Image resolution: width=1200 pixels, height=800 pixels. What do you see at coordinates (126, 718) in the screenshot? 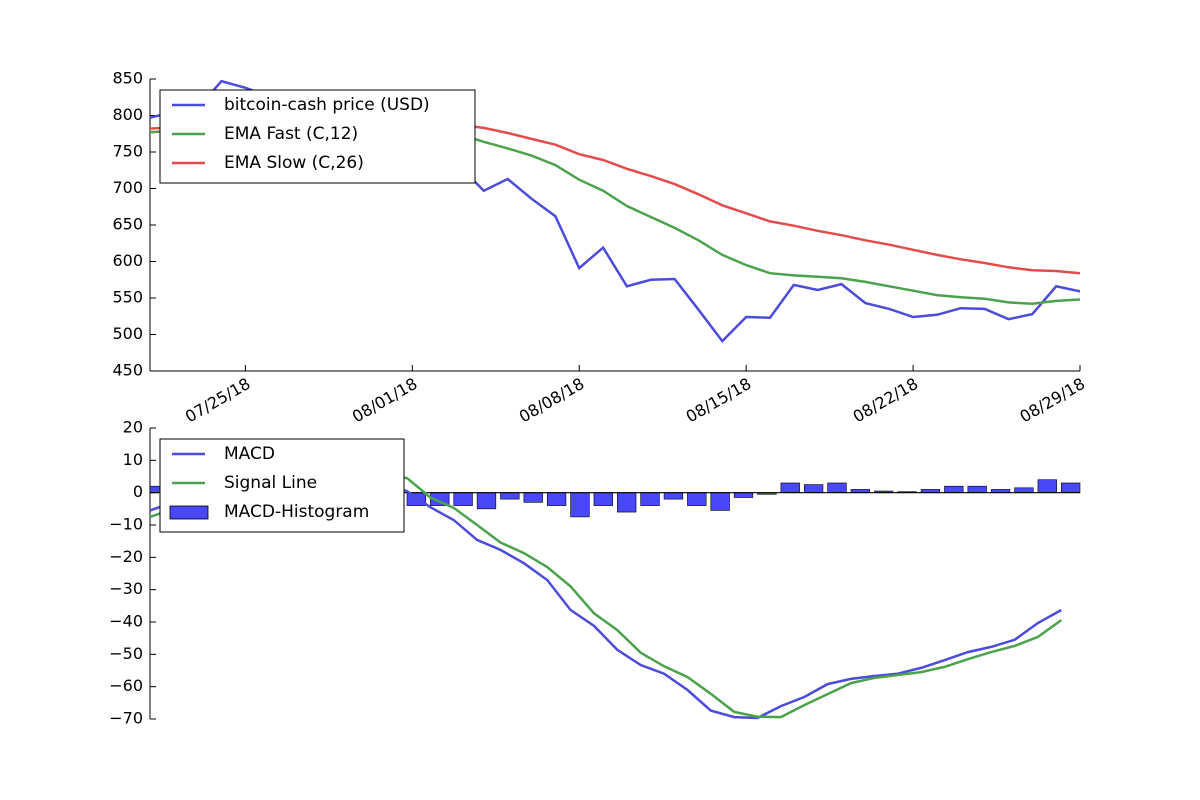
I see `y-tick-label: −70` at bounding box center [126, 718].